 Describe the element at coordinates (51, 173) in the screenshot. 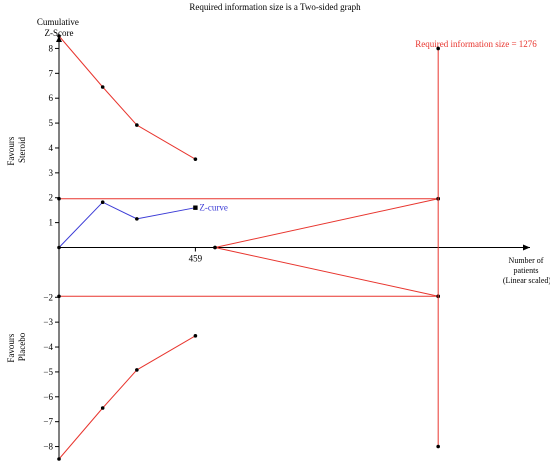

I see `y-tick-label: 3` at that location.